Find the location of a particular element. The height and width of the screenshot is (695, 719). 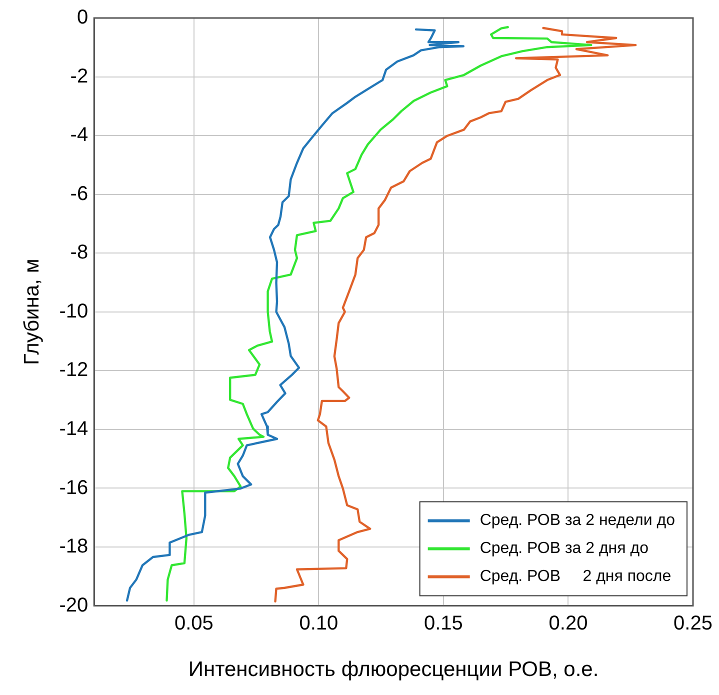

x-tick-label: 0.25 is located at coordinates (693, 623).